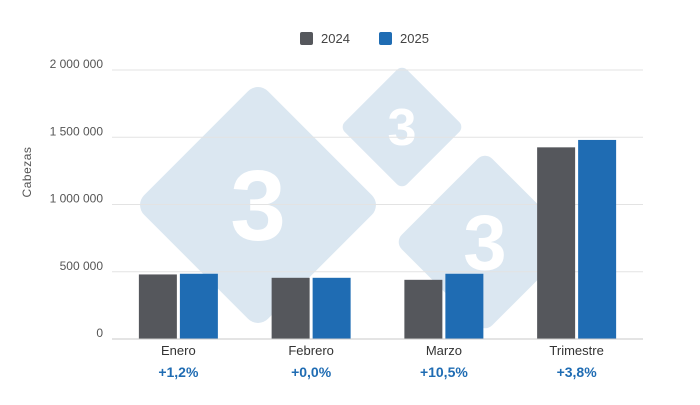 This screenshot has width=700, height=405. What do you see at coordinates (364, 38) in the screenshot?
I see `legend: 2024 2025` at bounding box center [364, 38].